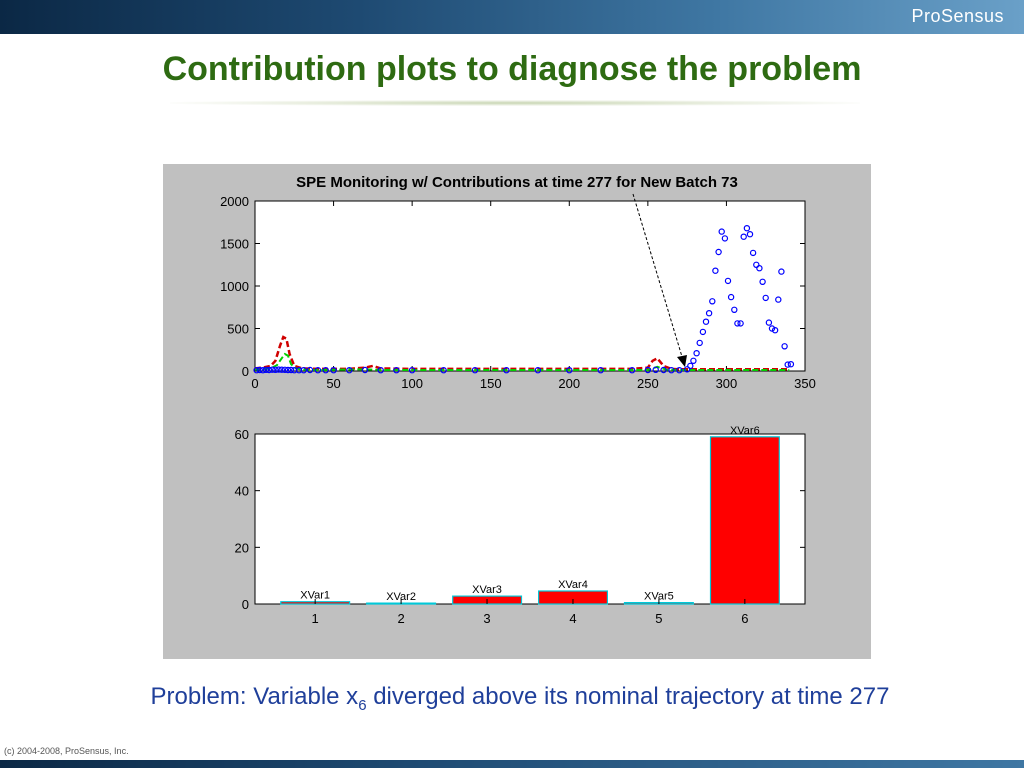 This screenshot has width=1024, height=768. What do you see at coordinates (245, 371) in the screenshot?
I see `spe-y-tick-label: 0` at bounding box center [245, 371].